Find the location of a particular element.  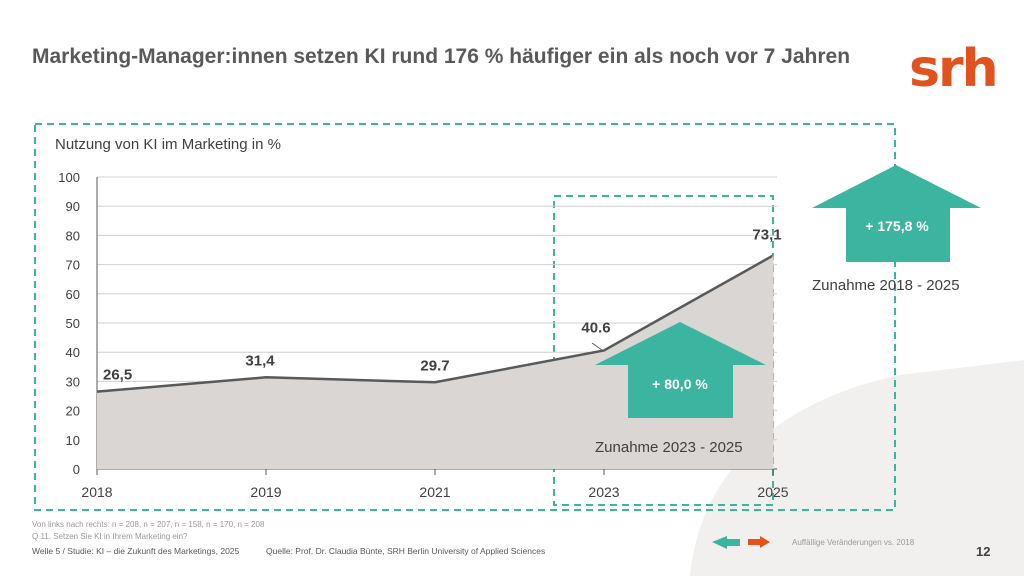

y-tick-label: 10 is located at coordinates (73, 440).